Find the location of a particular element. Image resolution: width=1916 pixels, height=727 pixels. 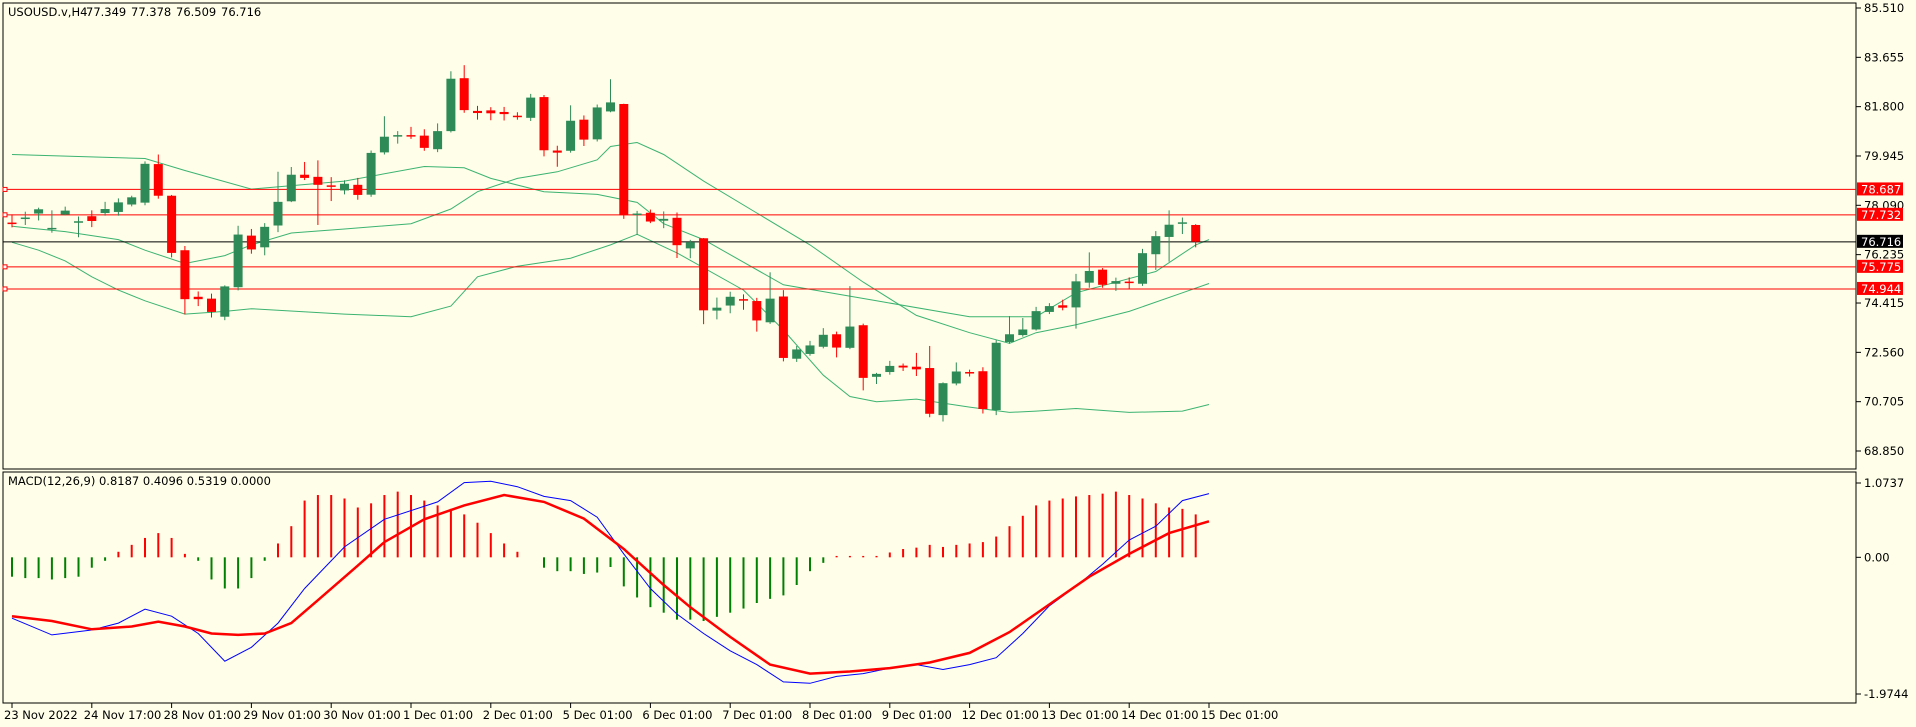

time-tick-label: 1 Dec 01:00 is located at coordinates (438, 715).